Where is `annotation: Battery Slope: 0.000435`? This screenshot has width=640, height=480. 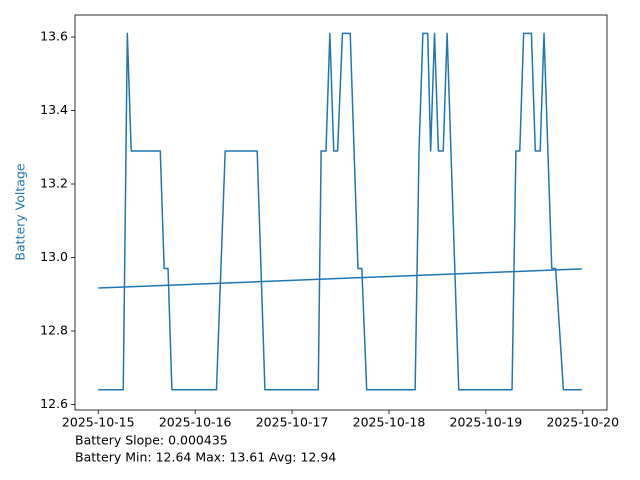 annotation: Battery Slope: 0.000435 is located at coordinates (151, 440).